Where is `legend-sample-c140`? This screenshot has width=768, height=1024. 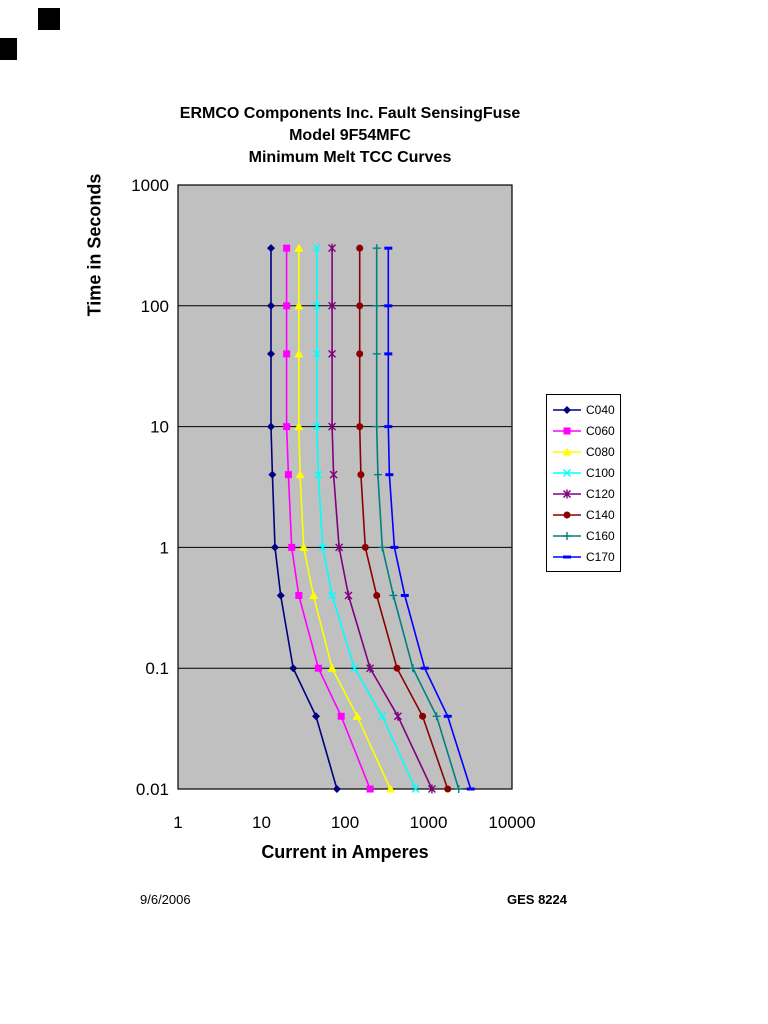 legend-sample-c140 is located at coordinates (567, 514).